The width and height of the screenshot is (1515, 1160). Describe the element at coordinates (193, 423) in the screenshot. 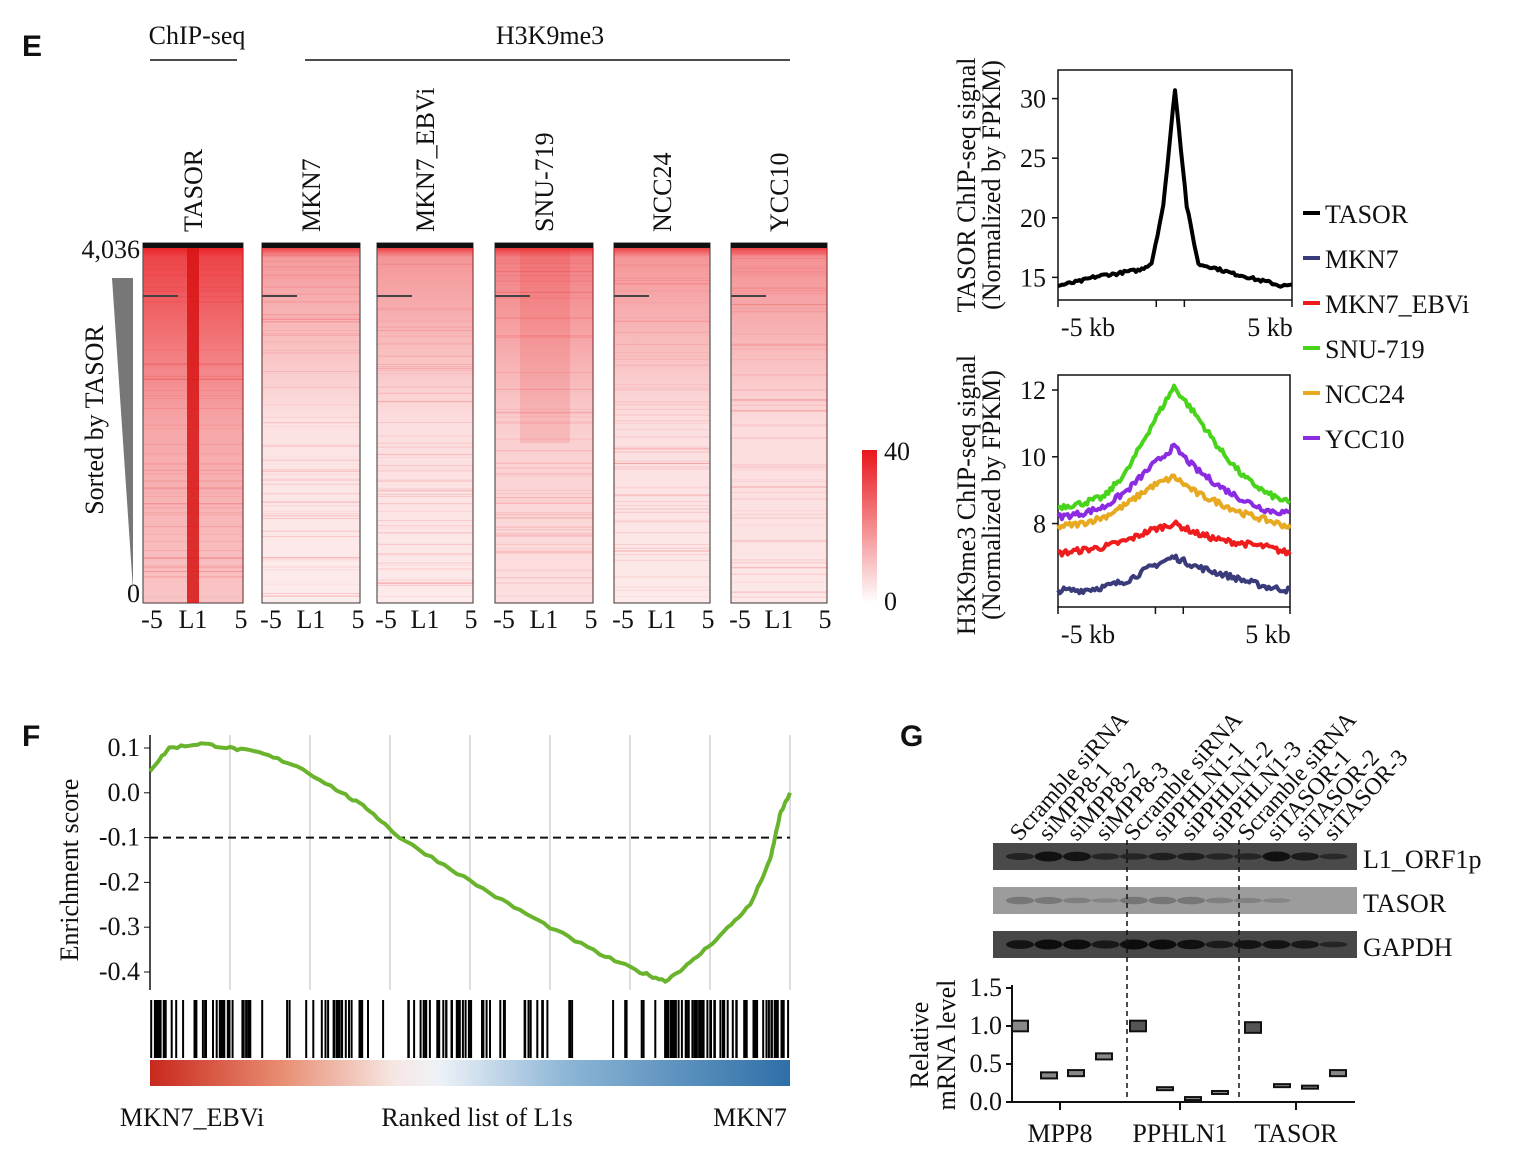

I see `tasor-center-stripe` at that location.